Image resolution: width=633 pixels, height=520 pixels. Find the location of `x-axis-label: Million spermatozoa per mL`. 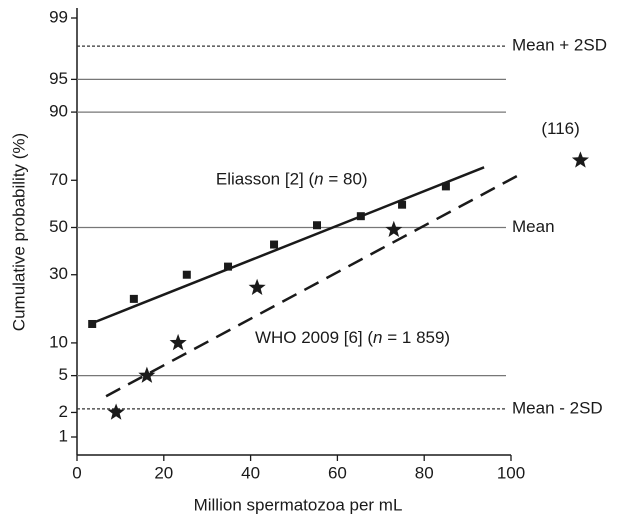

x-axis-label: Million spermatozoa per mL is located at coordinates (298, 504).